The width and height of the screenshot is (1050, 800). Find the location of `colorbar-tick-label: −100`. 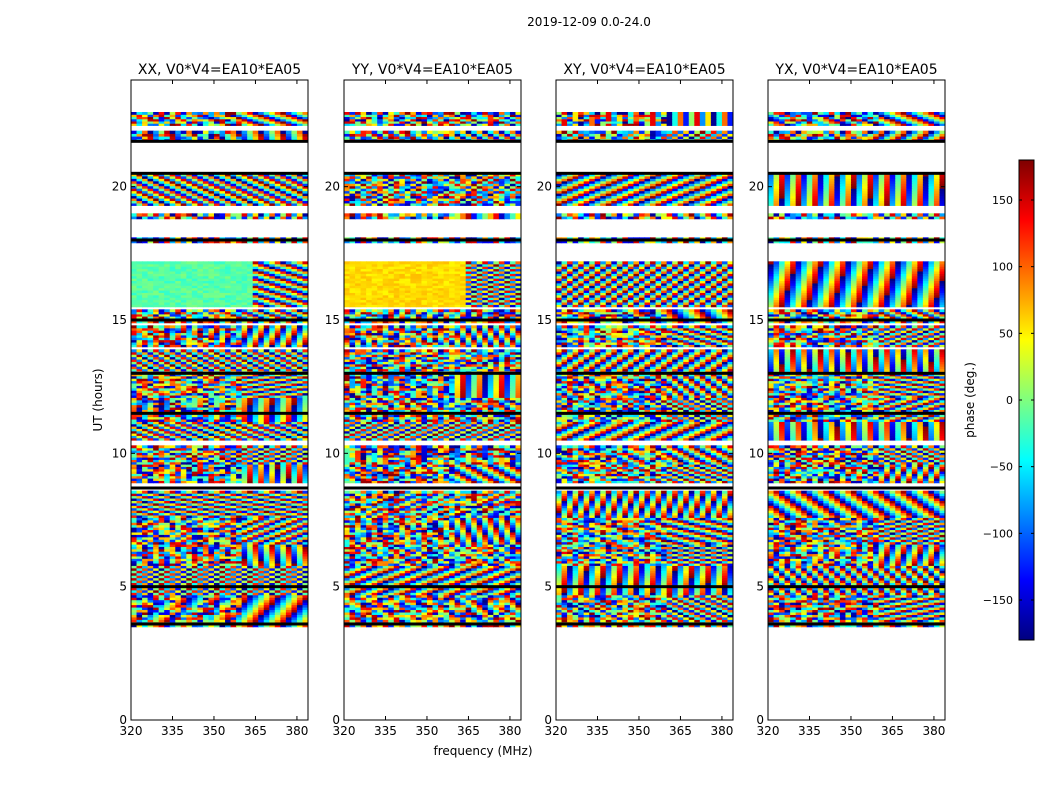

colorbar-tick-label: −100 is located at coordinates (998, 533).